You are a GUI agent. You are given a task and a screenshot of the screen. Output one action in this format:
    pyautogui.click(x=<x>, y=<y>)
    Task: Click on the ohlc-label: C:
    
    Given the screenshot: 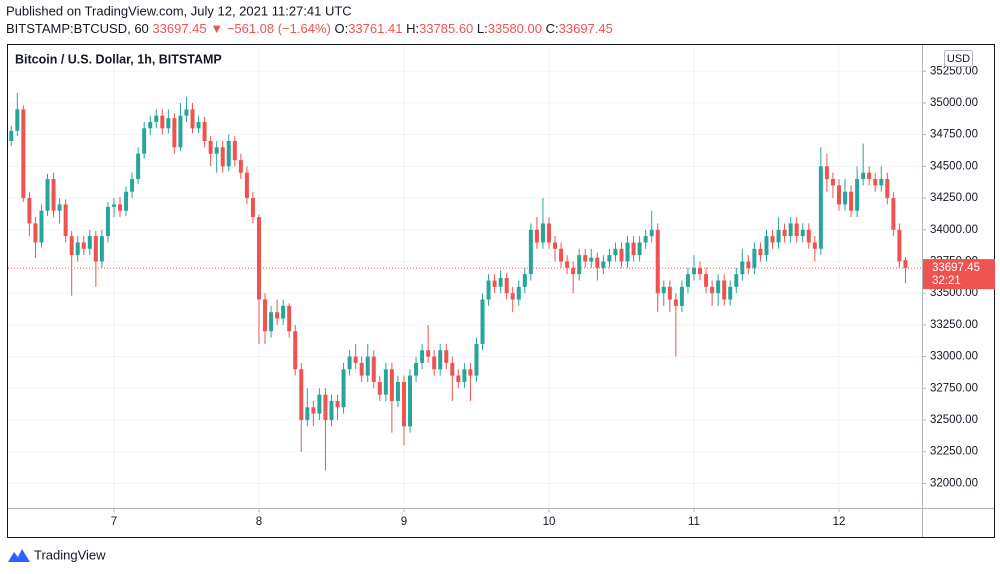 What is the action you would take?
    pyautogui.click(x=552, y=28)
    